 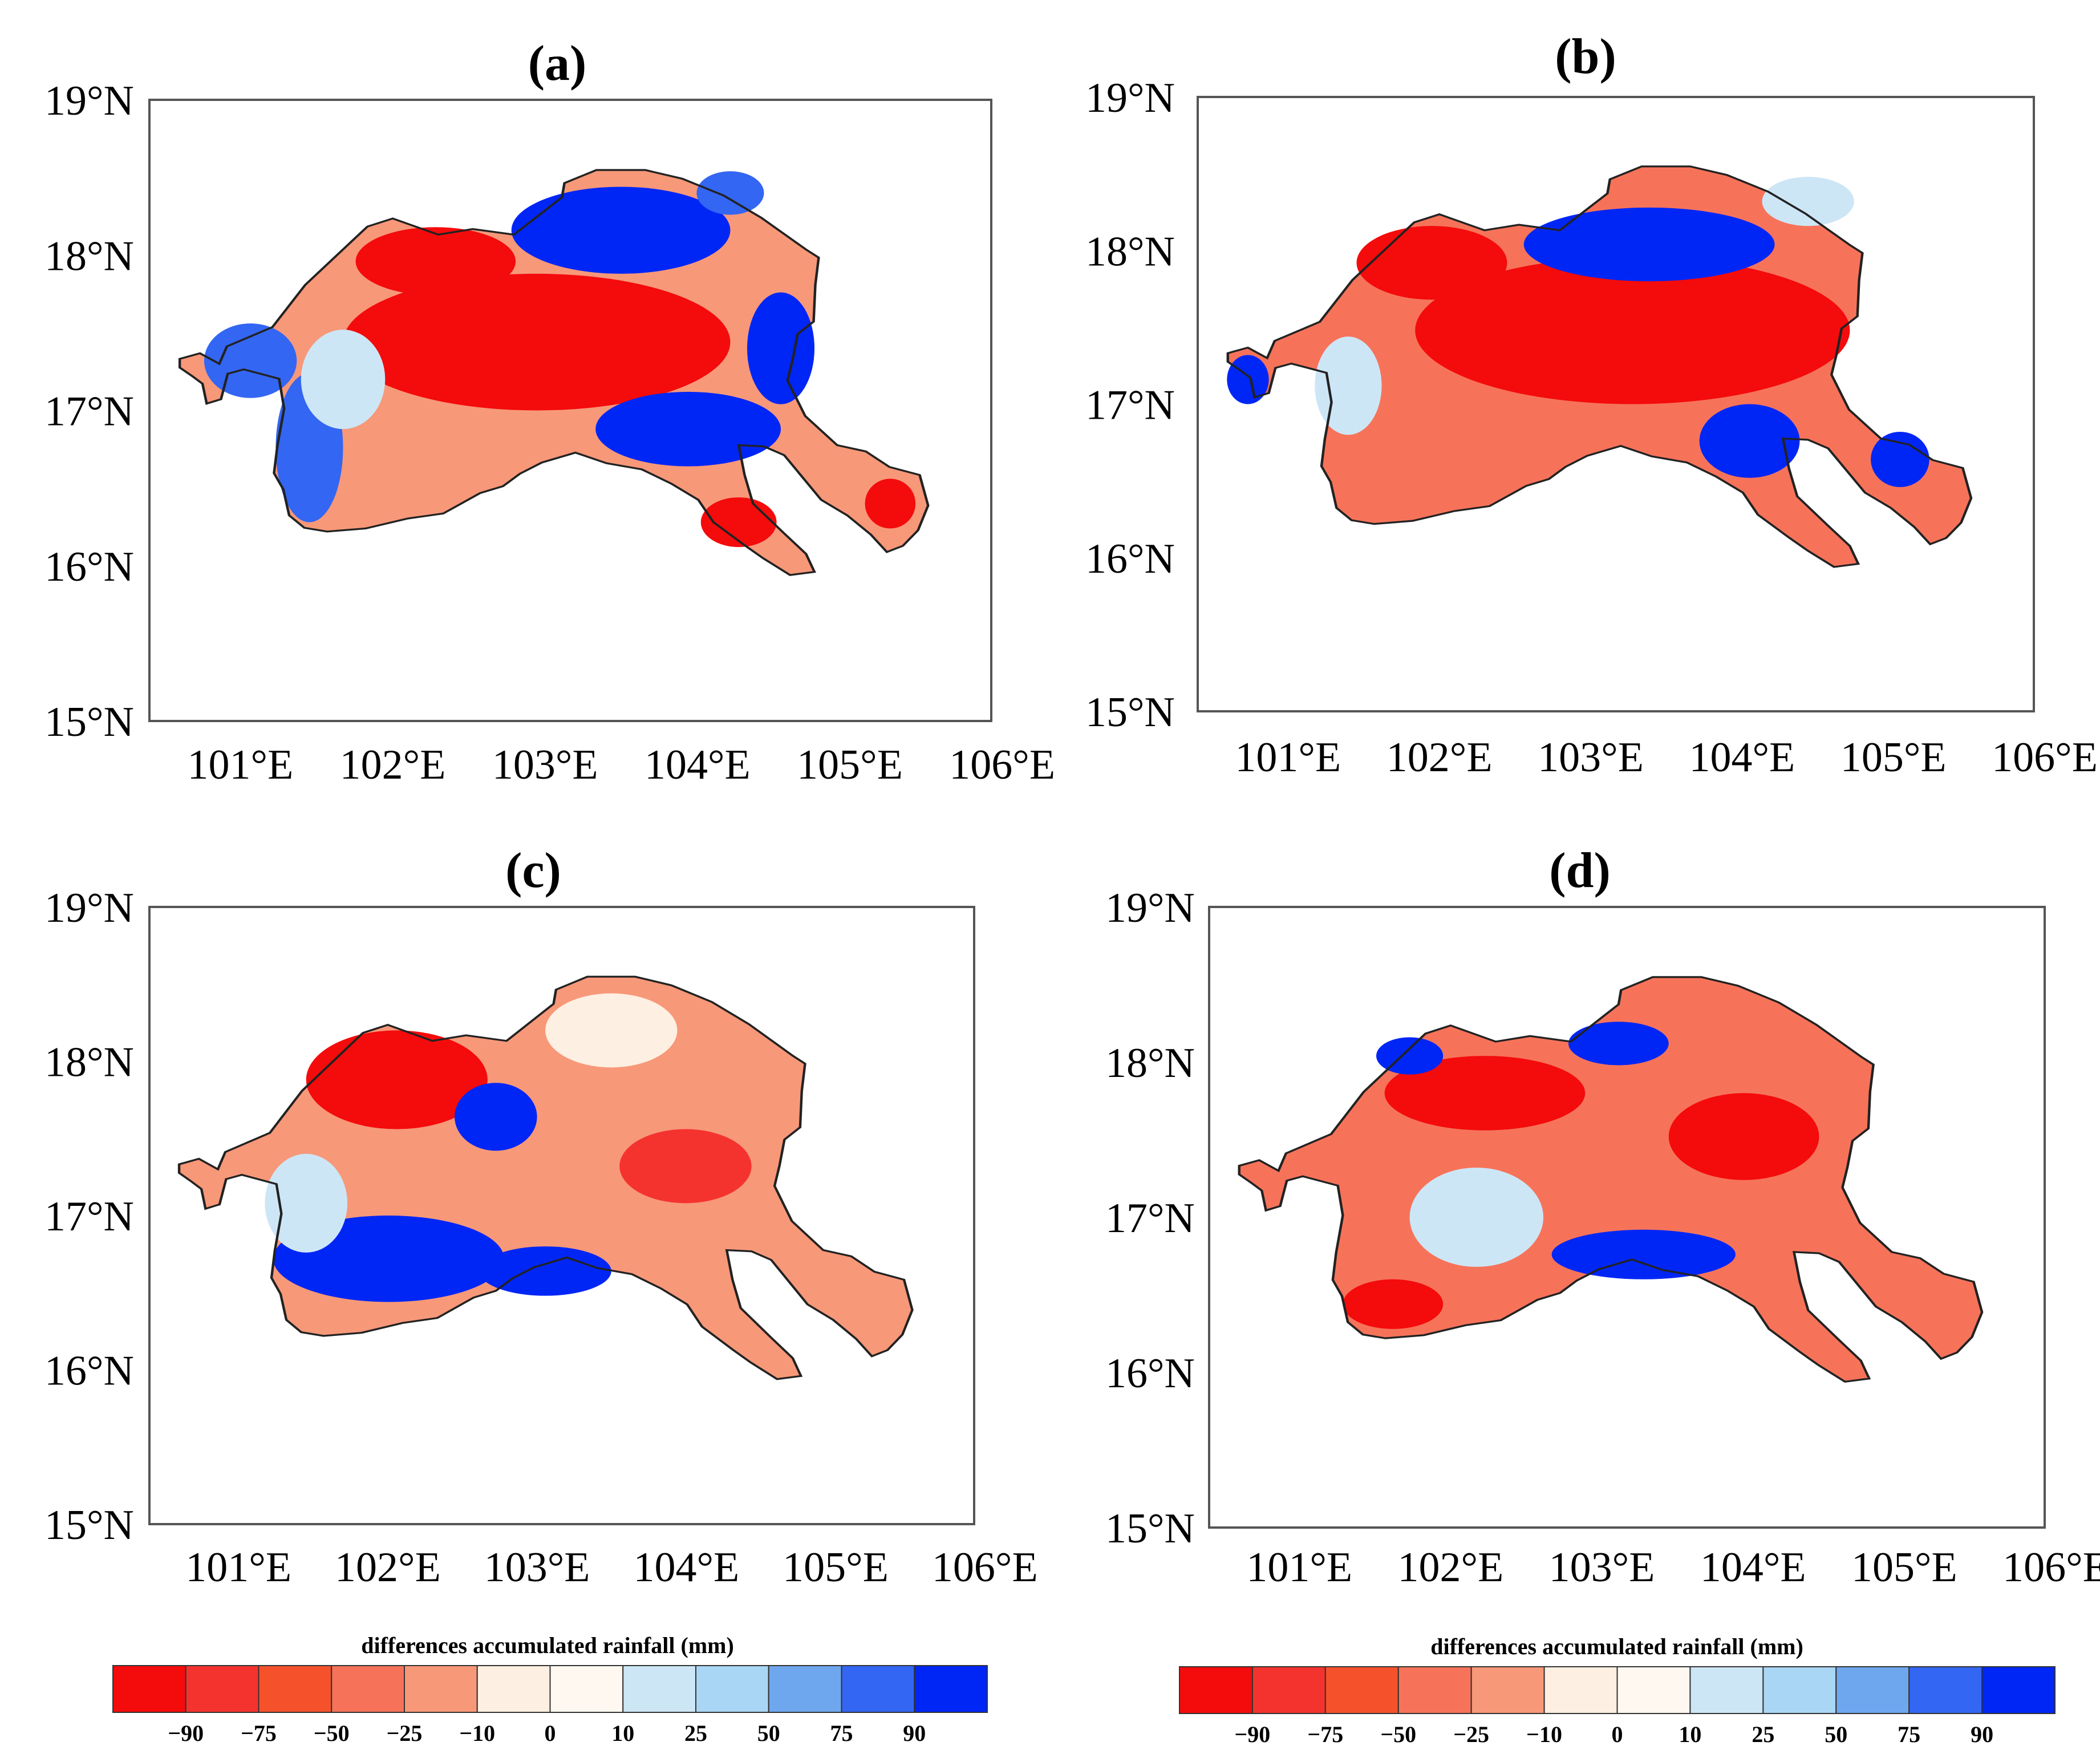 What do you see at coordinates (405, 1733) in the screenshot?
I see `colorbar-tick-label: −25` at bounding box center [405, 1733].